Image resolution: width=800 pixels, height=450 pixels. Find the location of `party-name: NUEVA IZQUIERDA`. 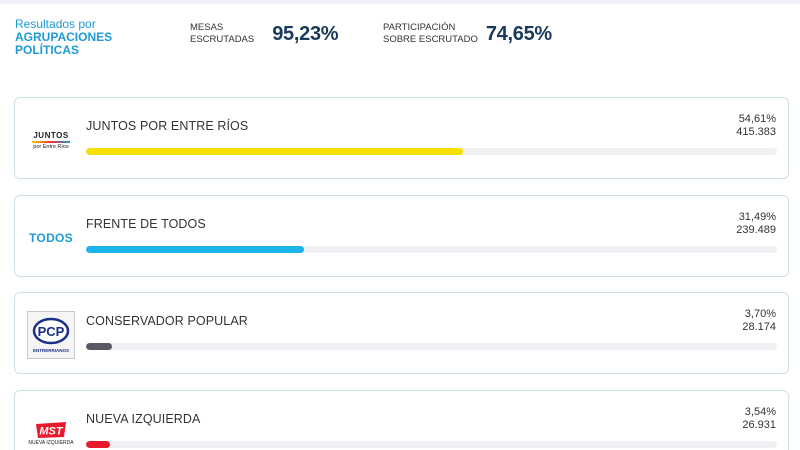

party-name: NUEVA IZQUIERDA is located at coordinates (143, 419).